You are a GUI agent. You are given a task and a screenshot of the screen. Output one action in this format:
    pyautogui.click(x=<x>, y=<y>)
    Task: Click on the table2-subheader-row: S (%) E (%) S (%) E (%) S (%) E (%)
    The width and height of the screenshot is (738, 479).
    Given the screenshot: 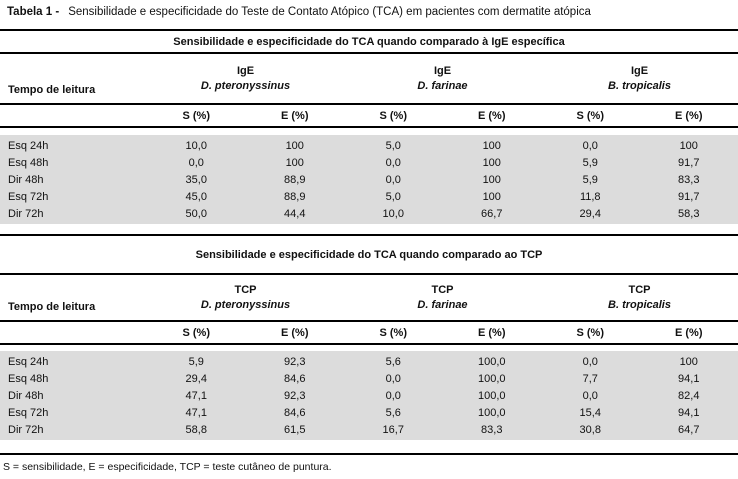 What is the action you would take?
    pyautogui.click(x=369, y=332)
    